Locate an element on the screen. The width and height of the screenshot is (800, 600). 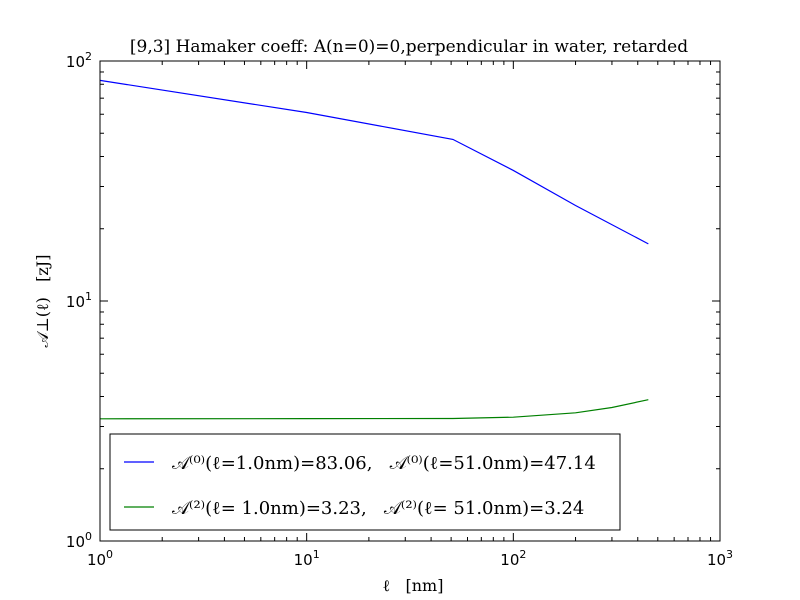
x-tick-label-1: 10¹ is located at coordinates (307, 558).